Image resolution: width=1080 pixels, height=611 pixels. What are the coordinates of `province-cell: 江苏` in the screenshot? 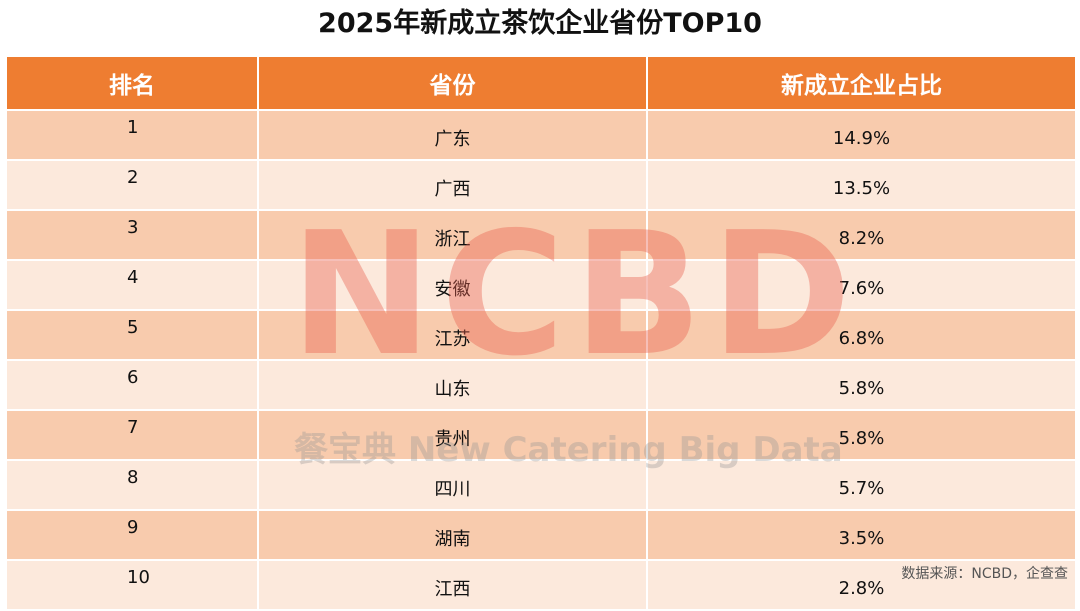 It's located at (452, 335).